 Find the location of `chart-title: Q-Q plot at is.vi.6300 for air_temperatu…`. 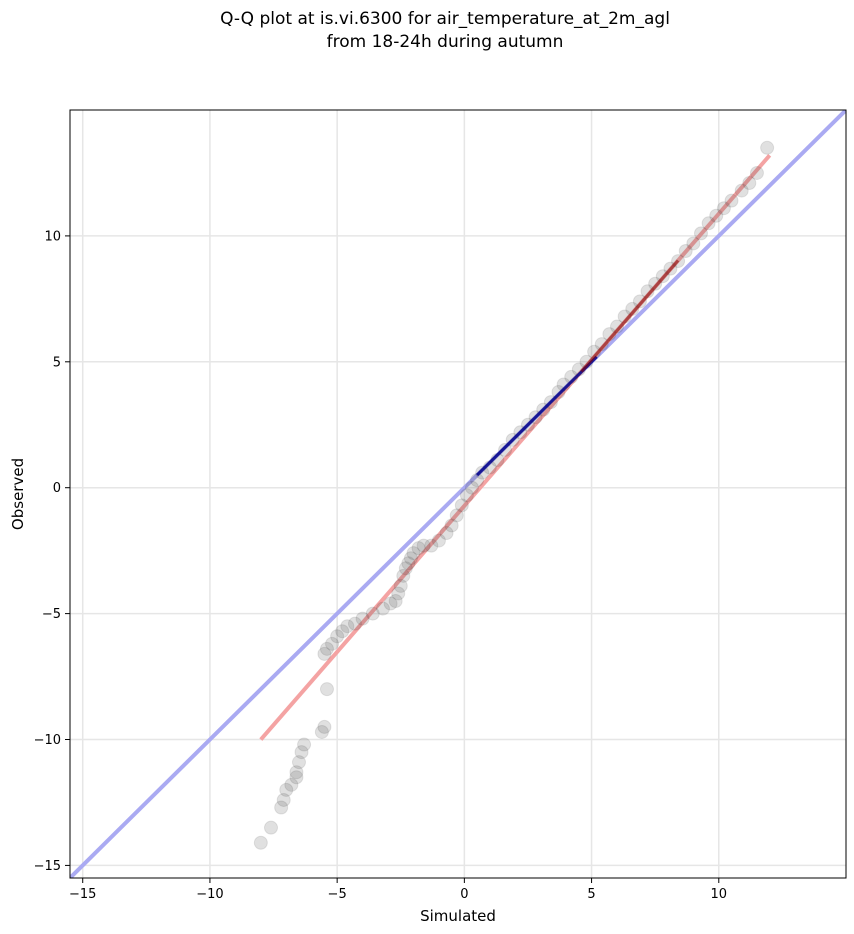

chart-title: Q-Q plot at is.vi.6300 for air_temperatu… is located at coordinates (427, 31).